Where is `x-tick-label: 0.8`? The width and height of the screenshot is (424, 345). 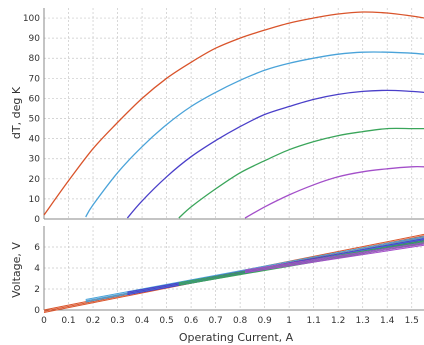
x-tick-label: 0.8 is located at coordinates (240, 321).